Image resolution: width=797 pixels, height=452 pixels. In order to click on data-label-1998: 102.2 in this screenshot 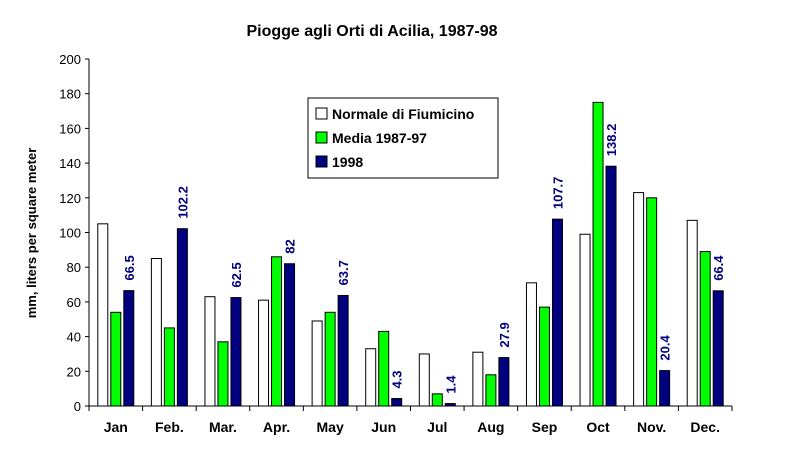, I will do `click(182, 202)`.